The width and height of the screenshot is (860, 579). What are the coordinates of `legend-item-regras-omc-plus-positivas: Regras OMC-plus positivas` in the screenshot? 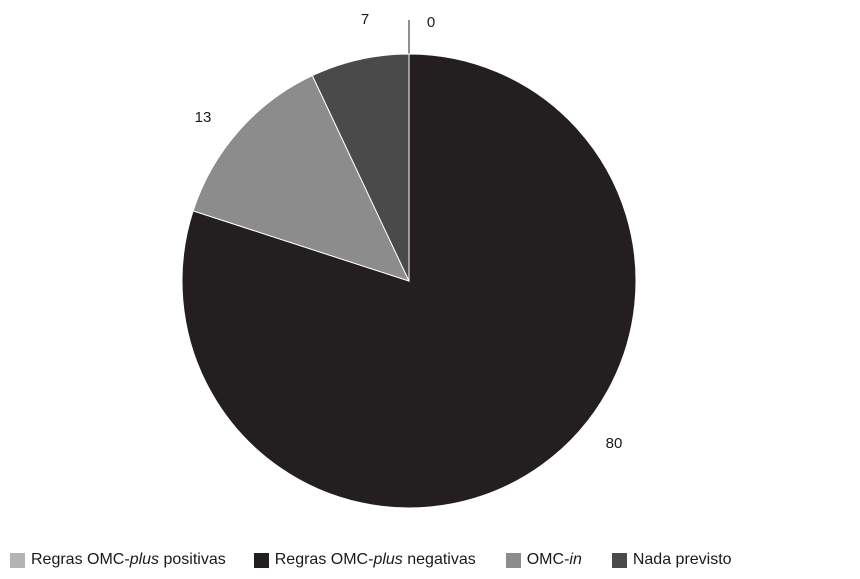 It's located at (118, 560).